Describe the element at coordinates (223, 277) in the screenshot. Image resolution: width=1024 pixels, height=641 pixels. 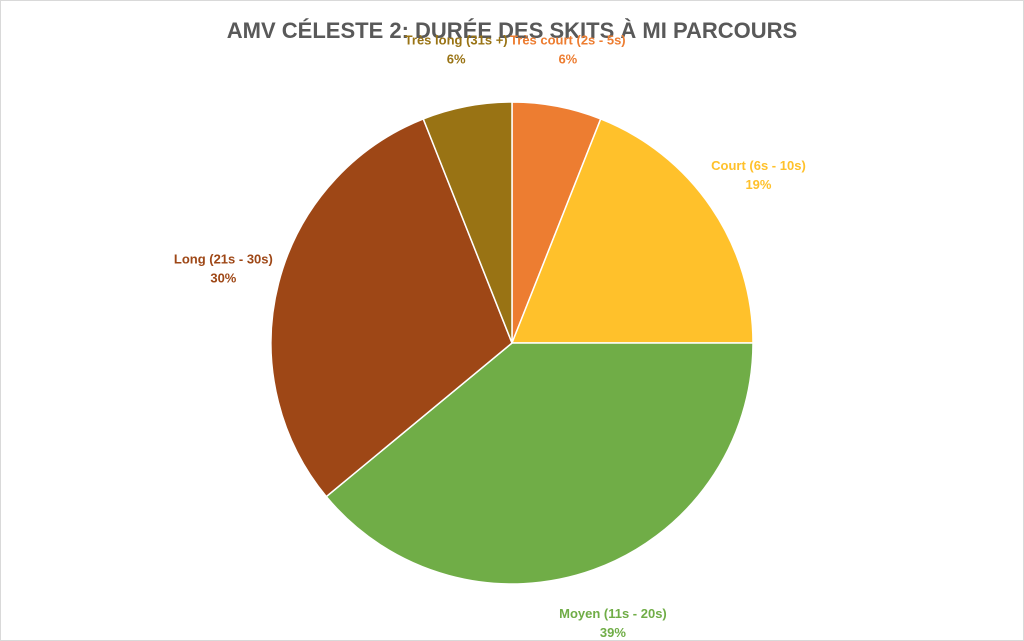
I see `slice-value-label: 30%` at that location.